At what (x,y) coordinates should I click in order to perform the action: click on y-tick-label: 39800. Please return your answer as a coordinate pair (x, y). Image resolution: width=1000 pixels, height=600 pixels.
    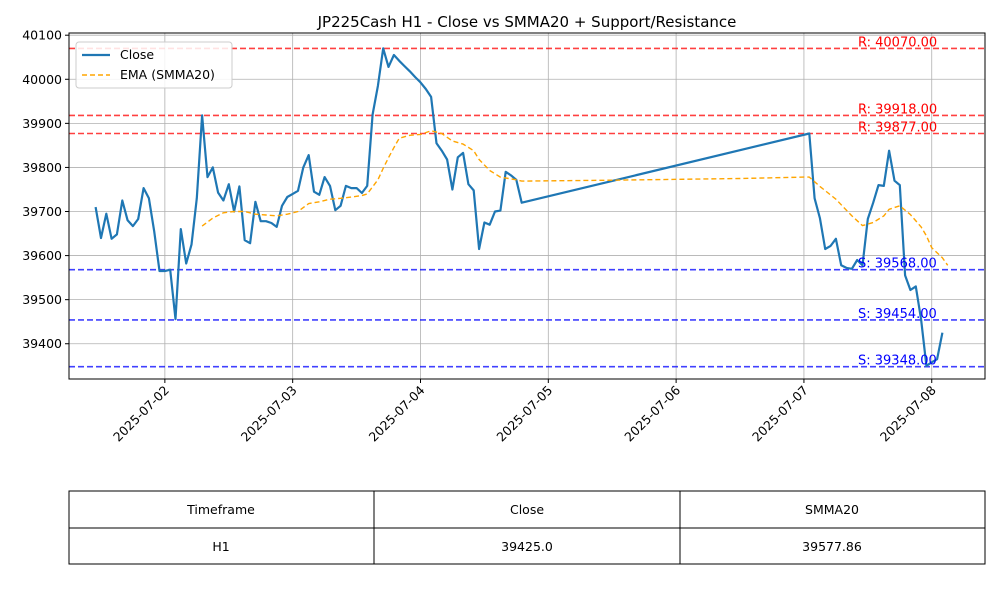
    Looking at the image, I should click on (42, 167).